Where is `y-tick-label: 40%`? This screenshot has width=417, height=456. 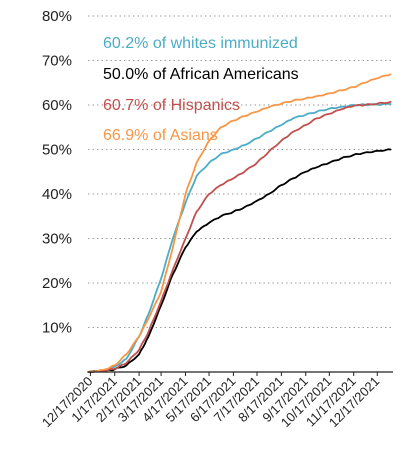 y-tick-label: 40% is located at coordinates (57, 194).